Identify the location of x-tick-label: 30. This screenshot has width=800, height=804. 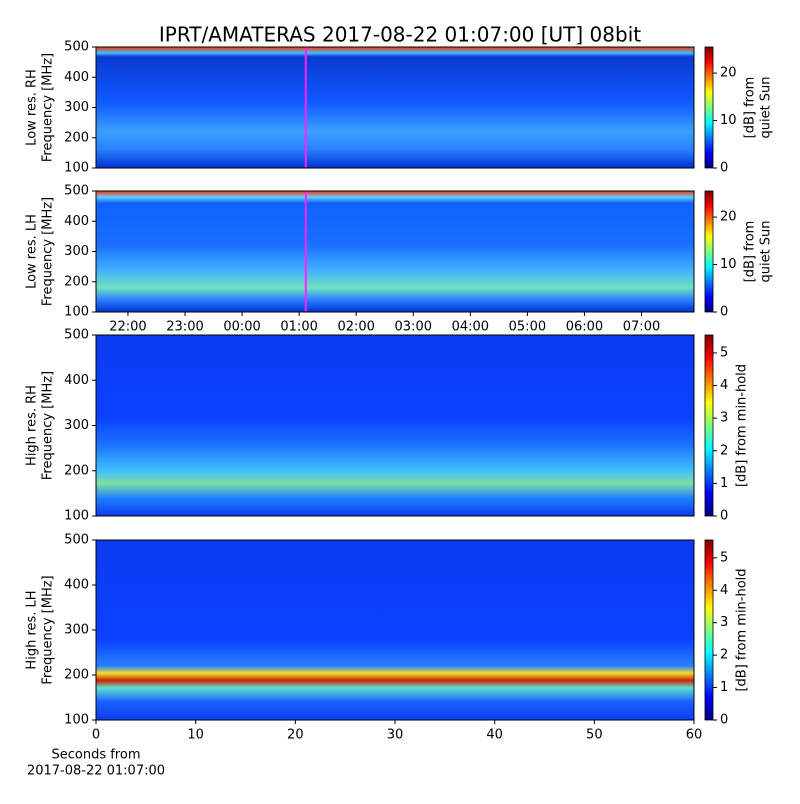
(395, 735).